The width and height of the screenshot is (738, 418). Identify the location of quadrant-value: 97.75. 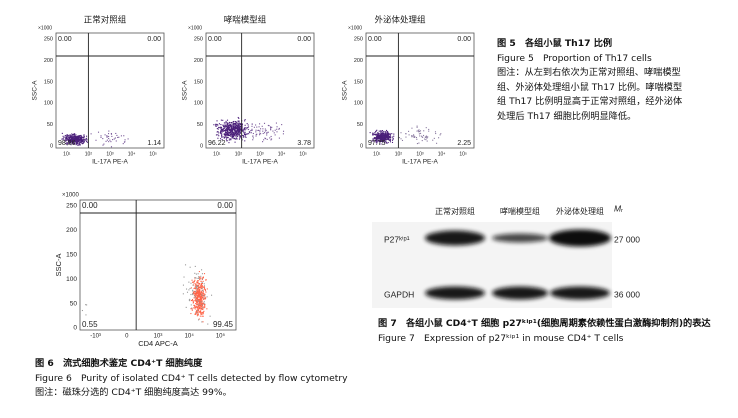
(377, 143).